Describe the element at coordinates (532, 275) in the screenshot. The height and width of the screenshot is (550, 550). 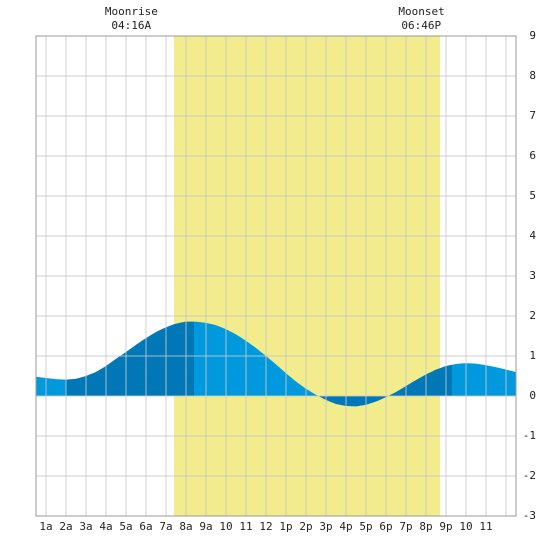
I see `y-tick-label: 3` at that location.